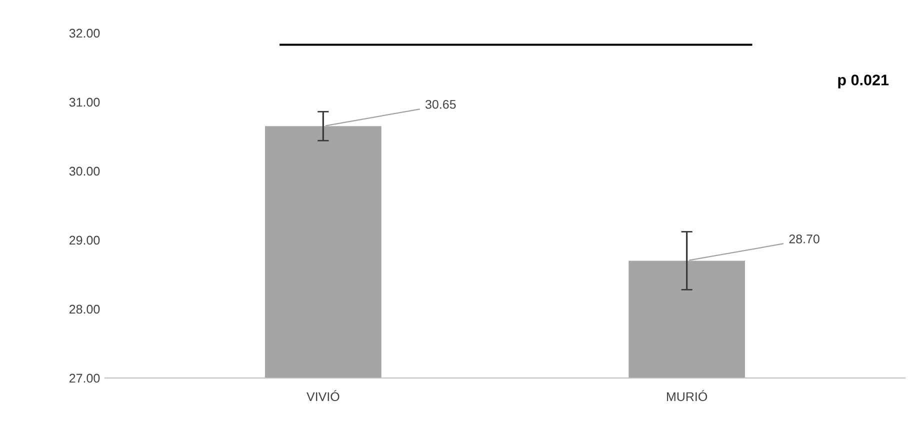 The width and height of the screenshot is (919, 428). I want to click on y-tick-label: 32.00, so click(84, 33).